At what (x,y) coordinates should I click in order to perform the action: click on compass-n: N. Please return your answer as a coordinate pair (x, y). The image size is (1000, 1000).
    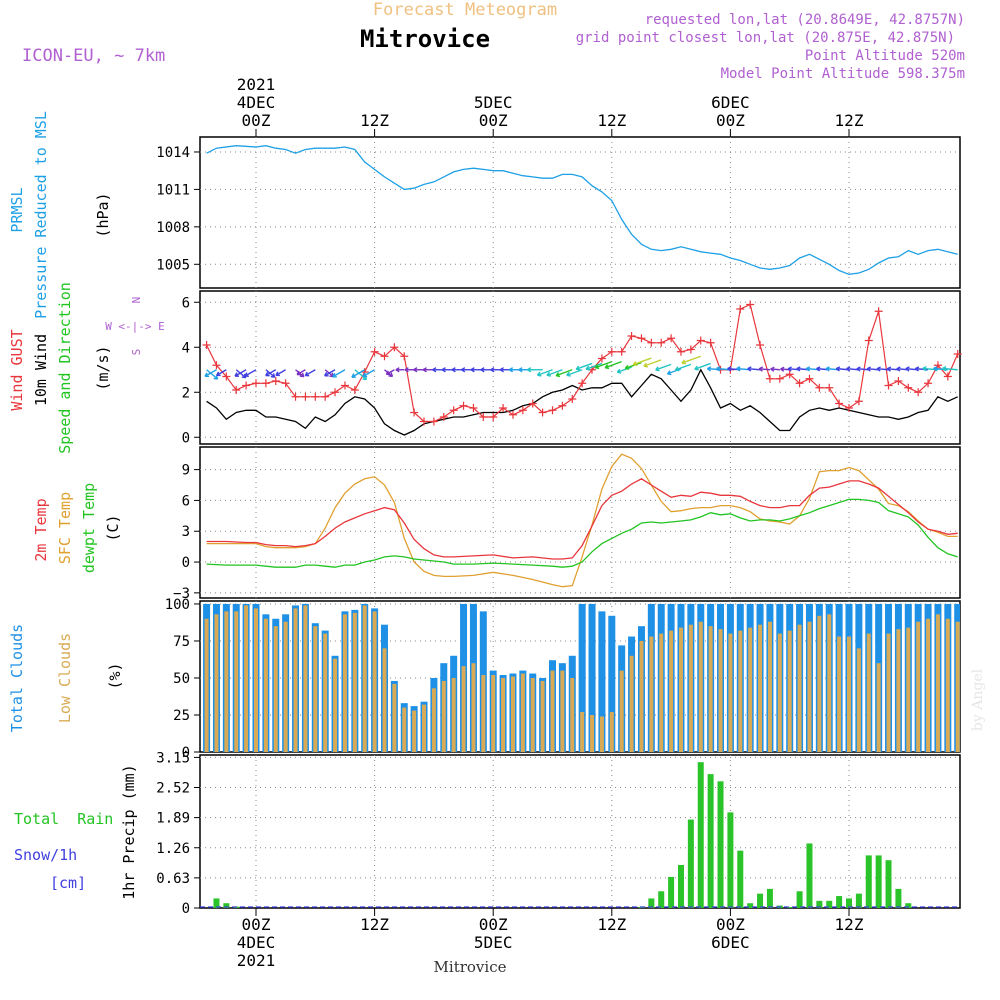
    Looking at the image, I should click on (136, 300).